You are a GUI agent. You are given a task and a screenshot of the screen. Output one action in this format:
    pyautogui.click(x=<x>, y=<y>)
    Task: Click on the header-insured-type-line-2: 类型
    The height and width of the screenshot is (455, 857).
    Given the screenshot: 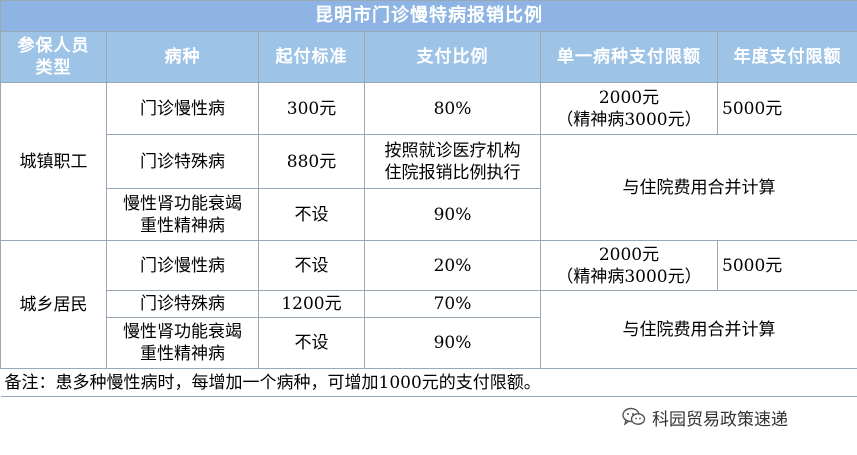 What is the action you would take?
    pyautogui.click(x=53, y=68)
    